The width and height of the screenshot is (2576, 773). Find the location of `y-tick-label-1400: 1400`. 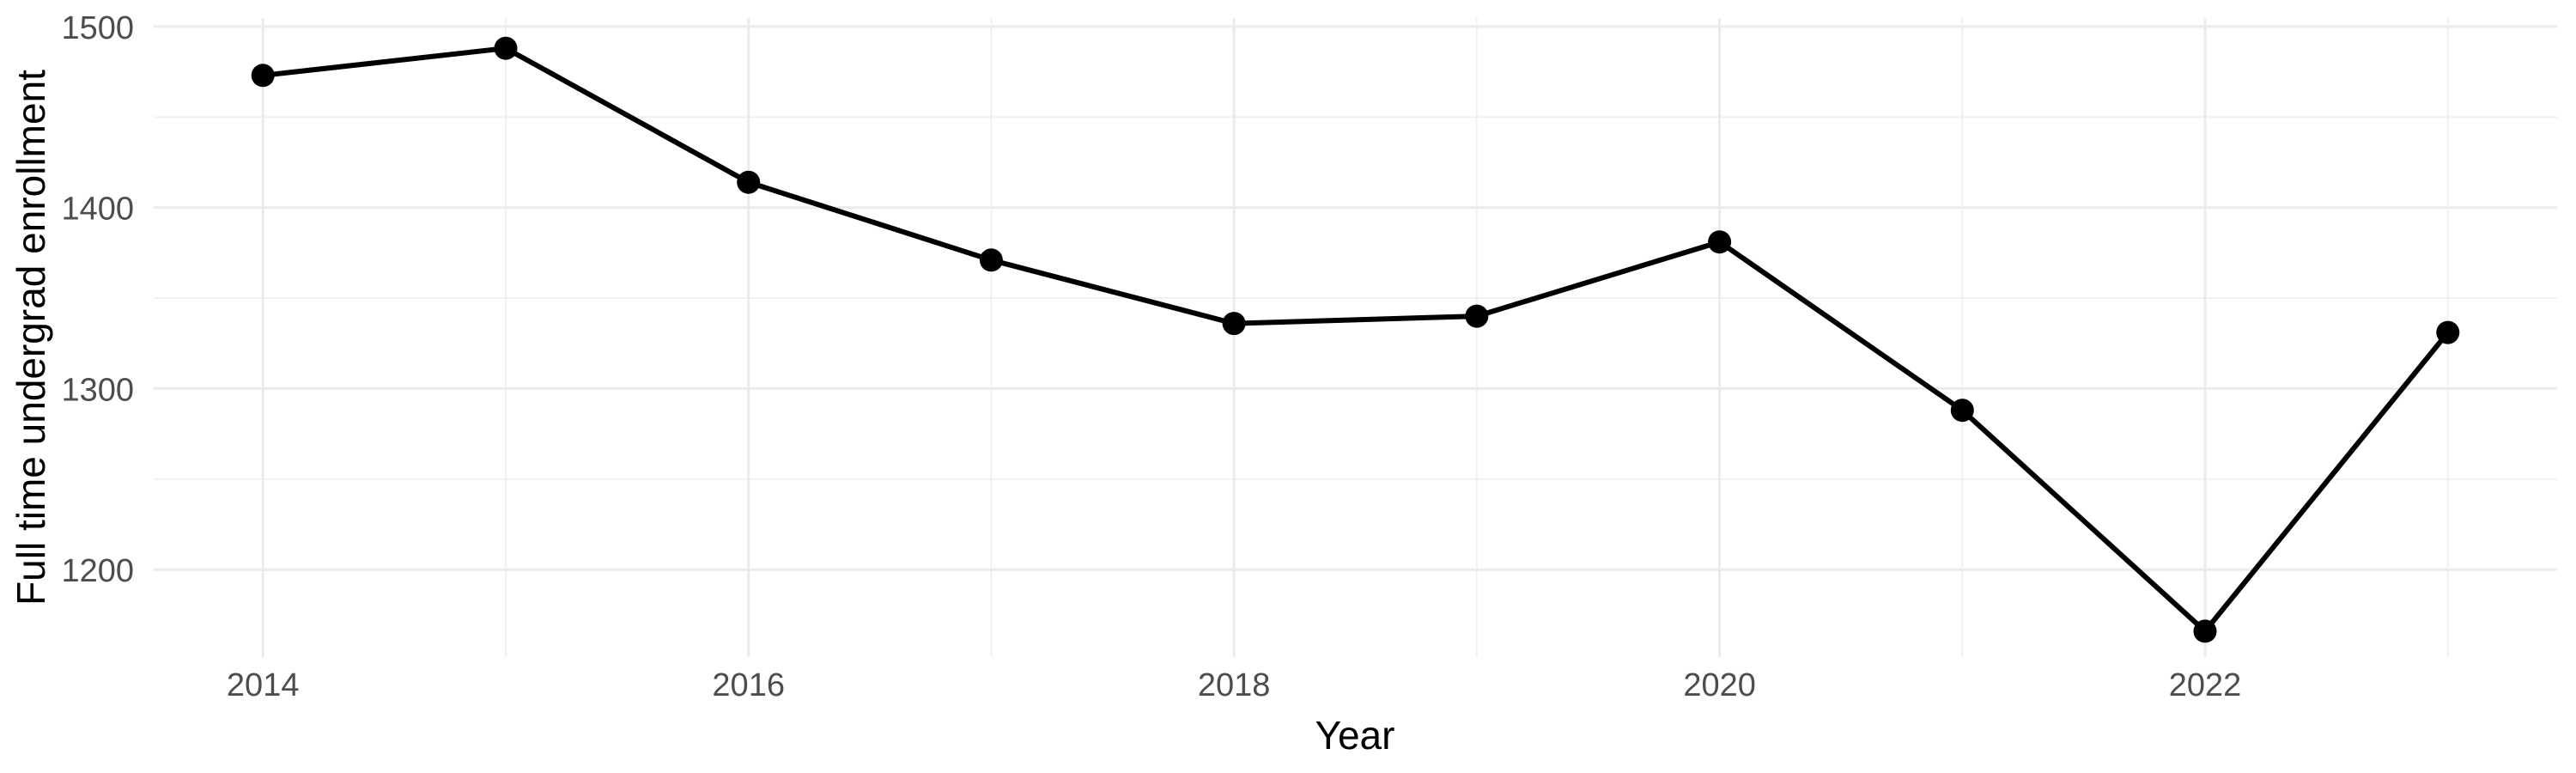

y-tick-label-1400: 1400 is located at coordinates (98, 210).